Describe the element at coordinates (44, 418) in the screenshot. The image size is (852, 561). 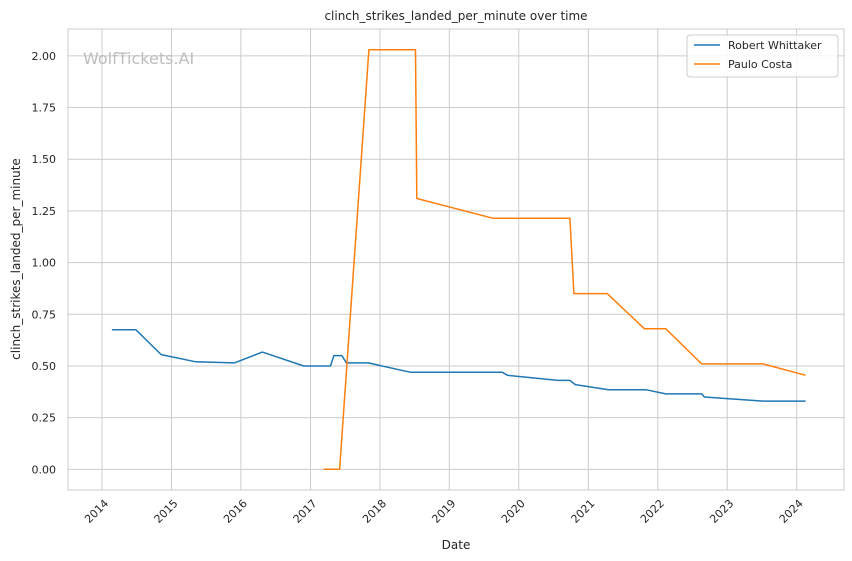
I see `y-tick-label: 0.25` at that location.